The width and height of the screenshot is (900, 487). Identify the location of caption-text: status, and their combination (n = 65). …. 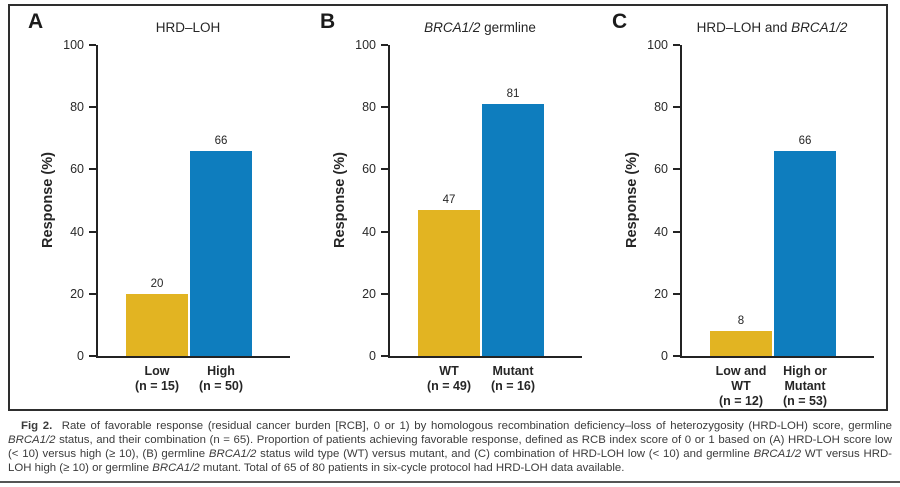
(450, 446).